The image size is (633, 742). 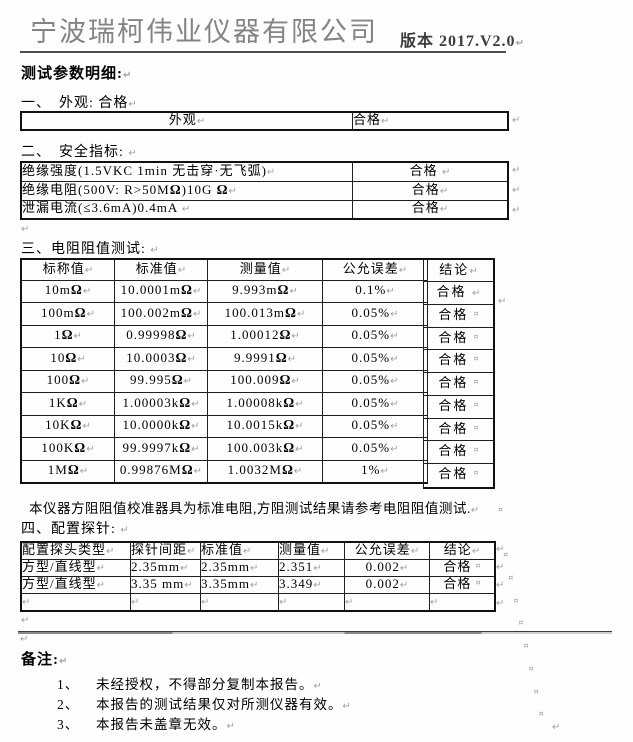 I want to click on section-heading-appearance: 一、 外观: 合格↵, so click(x=79, y=102).